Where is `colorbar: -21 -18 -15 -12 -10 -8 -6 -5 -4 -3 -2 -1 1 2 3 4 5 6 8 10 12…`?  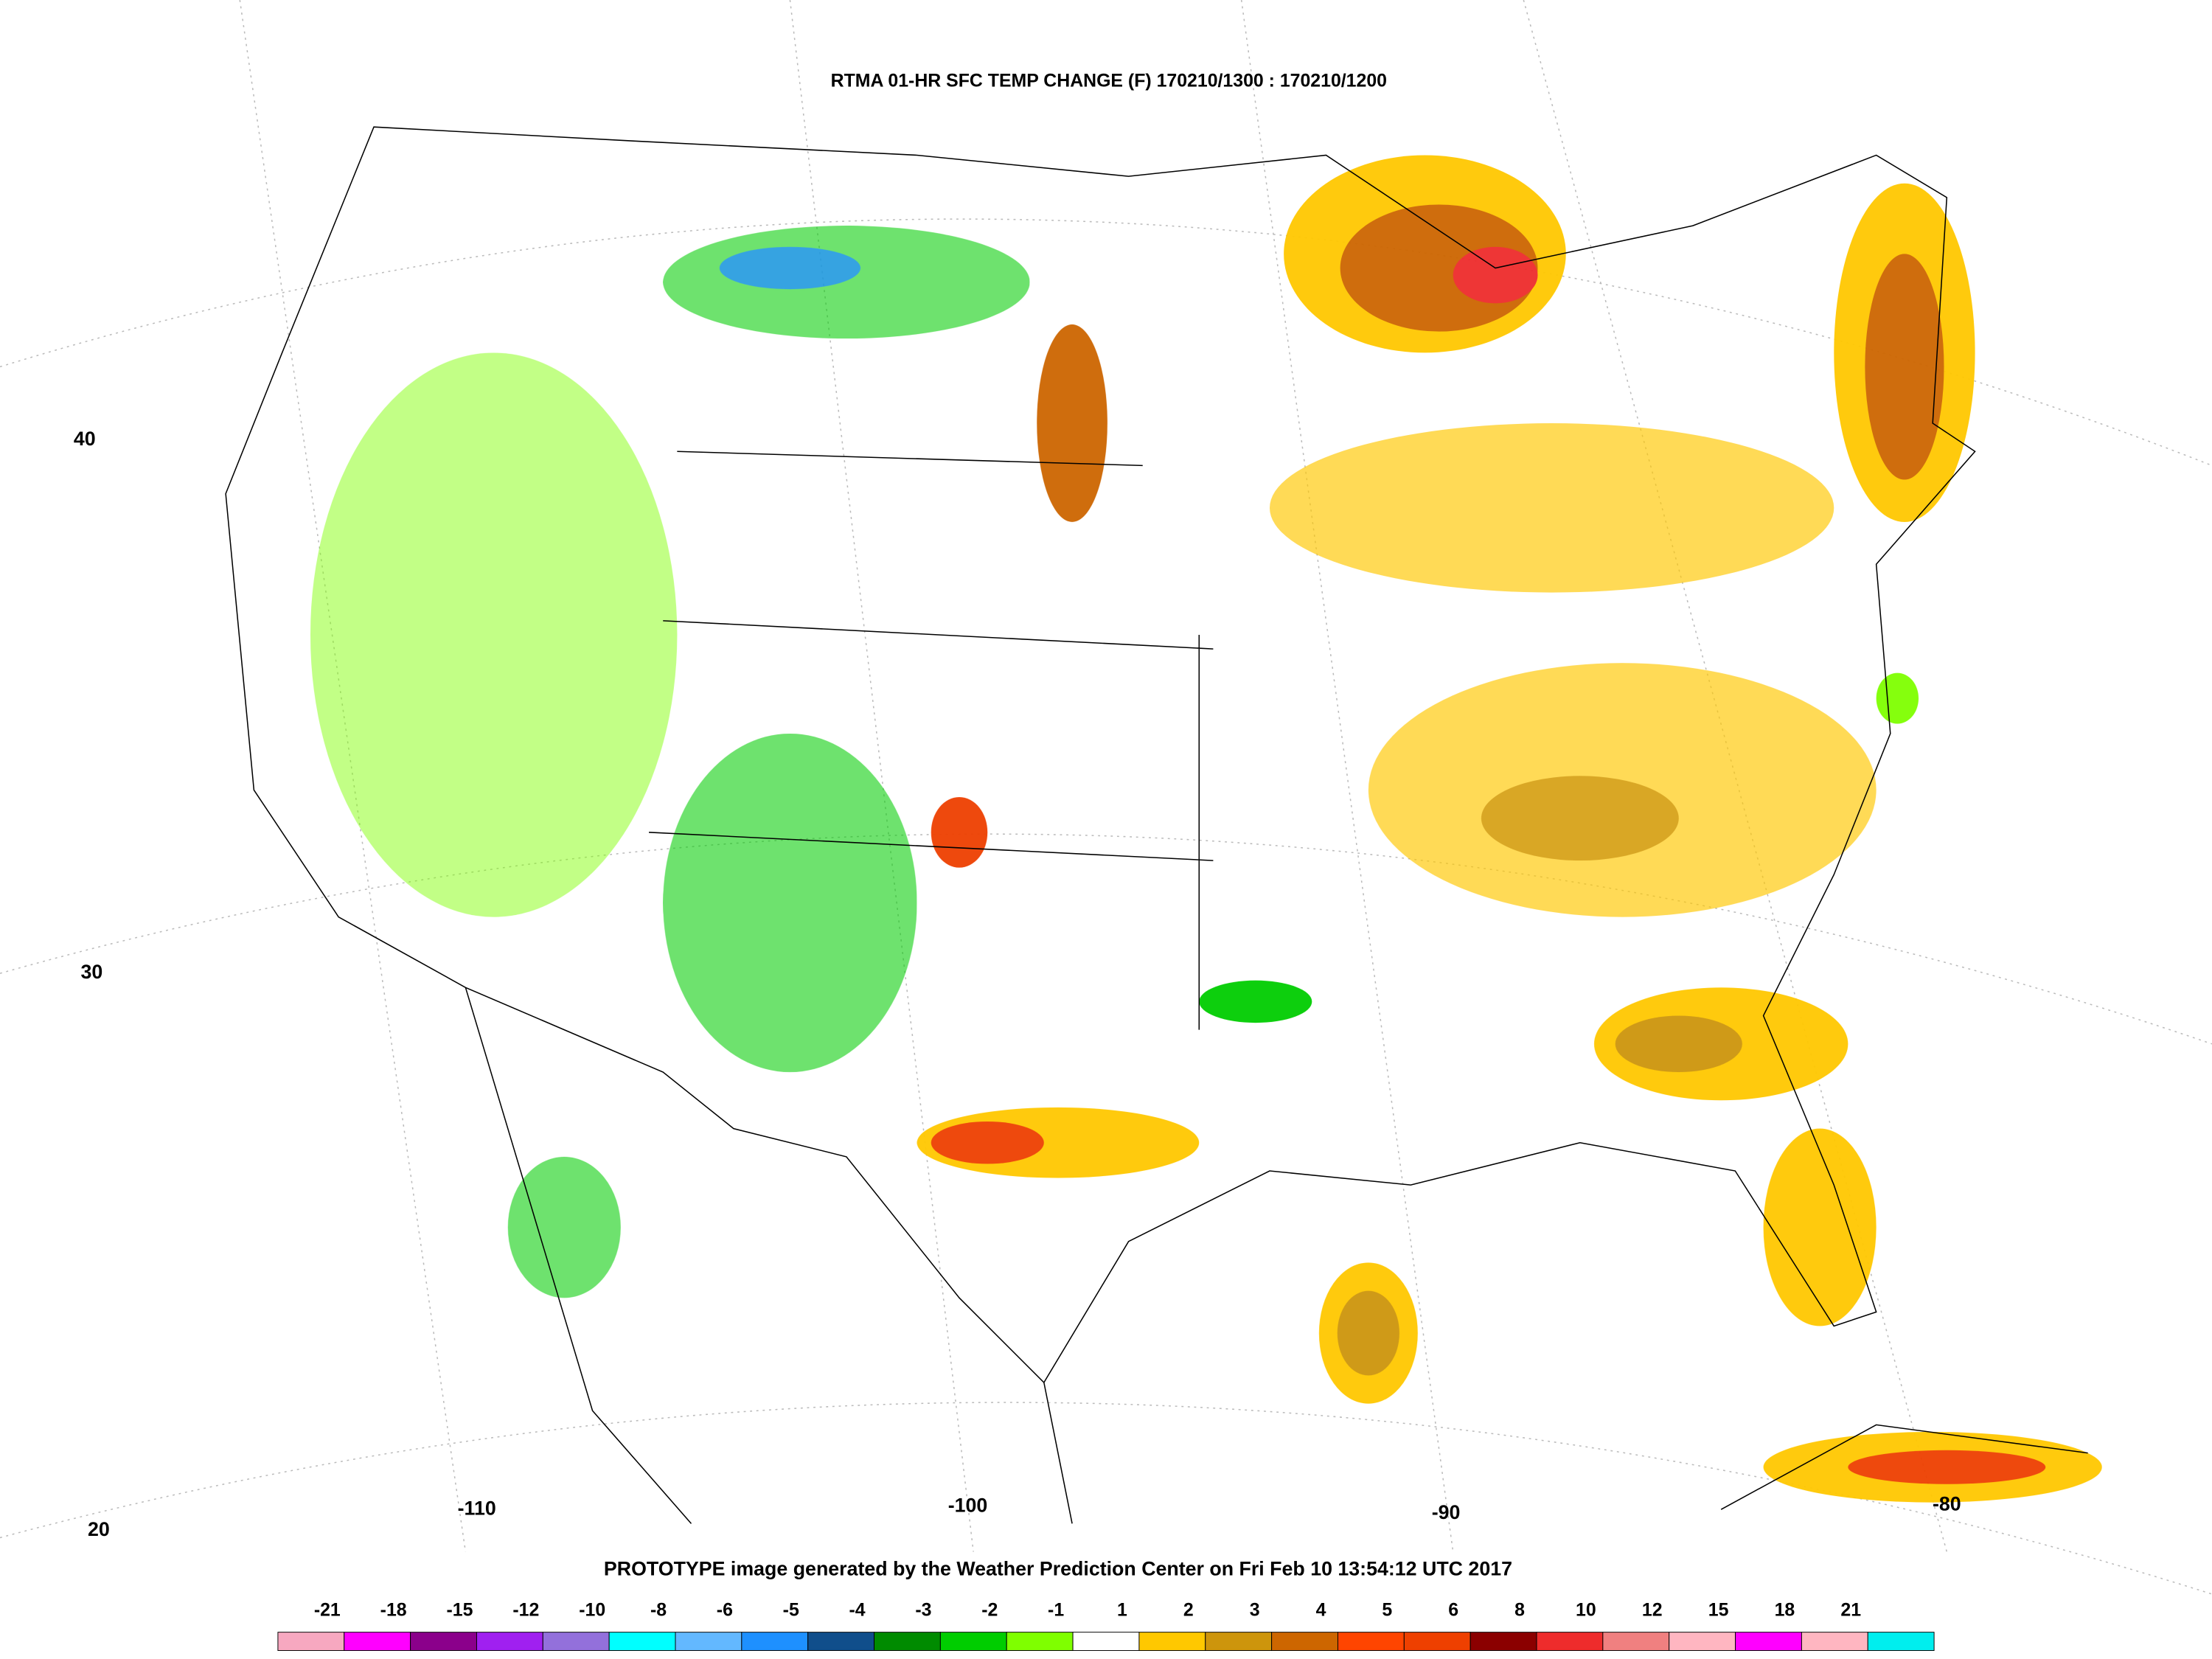 colorbar: -21 -18 -15 -12 -10 -8 -6 -5 -4 -3 -2 -1 1 2 3 4 5 6 8 10 12… is located at coordinates (1106, 1625).